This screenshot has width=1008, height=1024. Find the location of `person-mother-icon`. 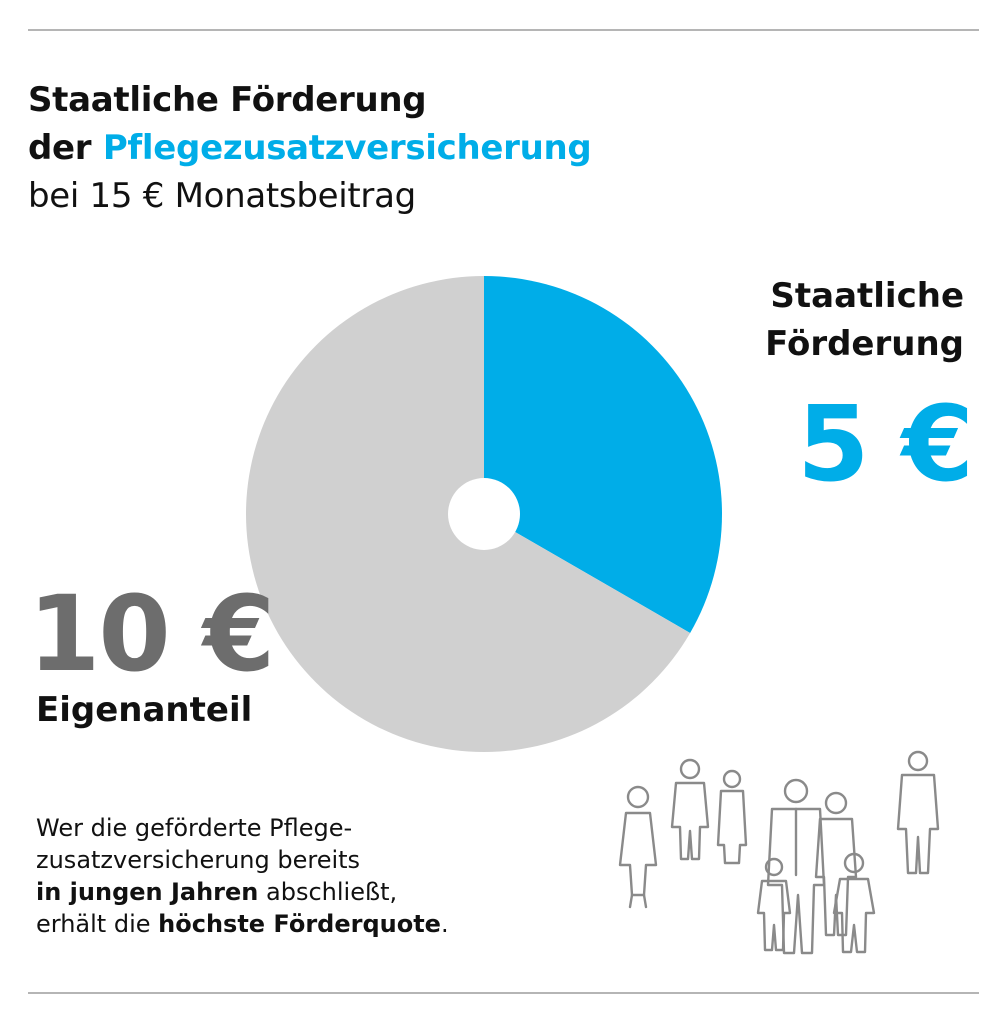

person-mother-icon is located at coordinates (836, 864).